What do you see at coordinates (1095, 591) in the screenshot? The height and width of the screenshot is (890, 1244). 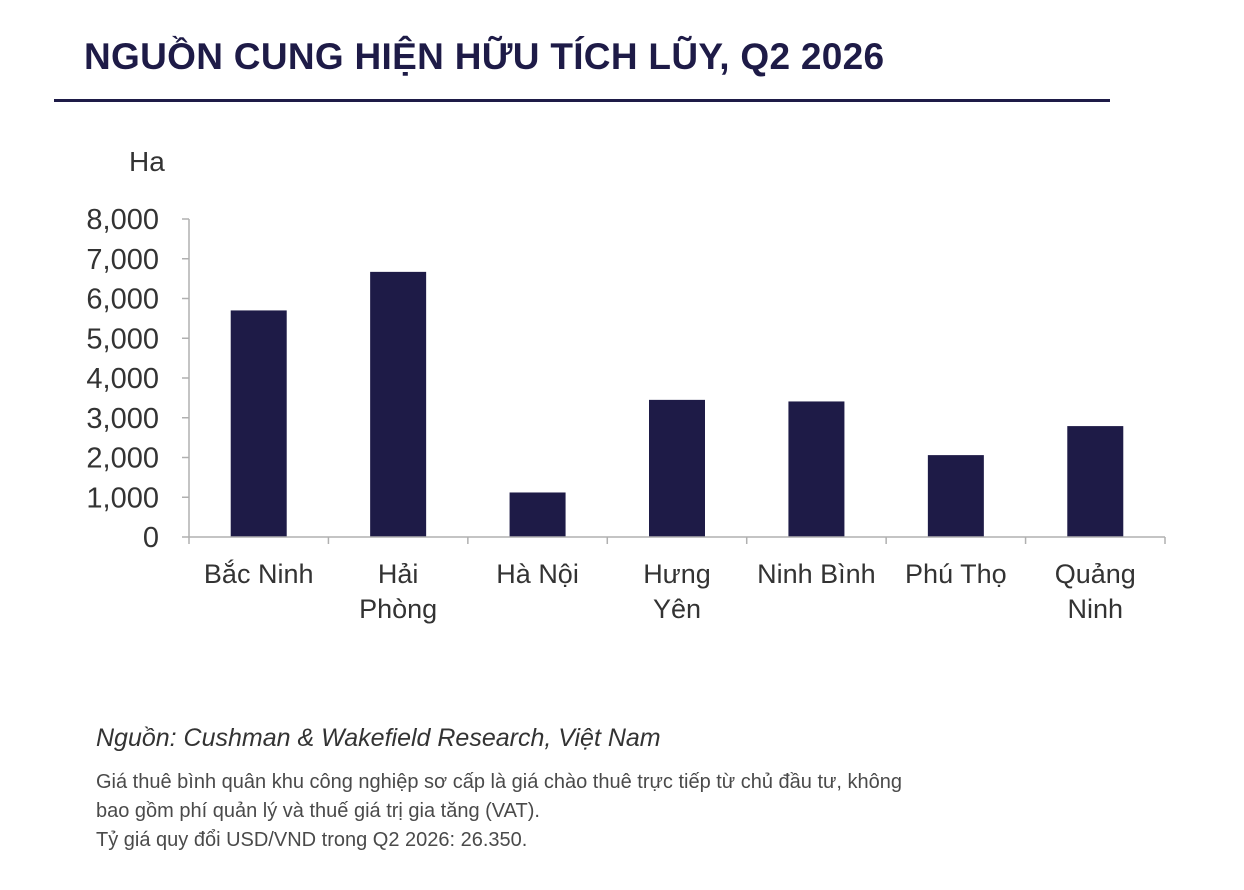 I see `x-tick-label: Quảng Ninh` at bounding box center [1095, 591].